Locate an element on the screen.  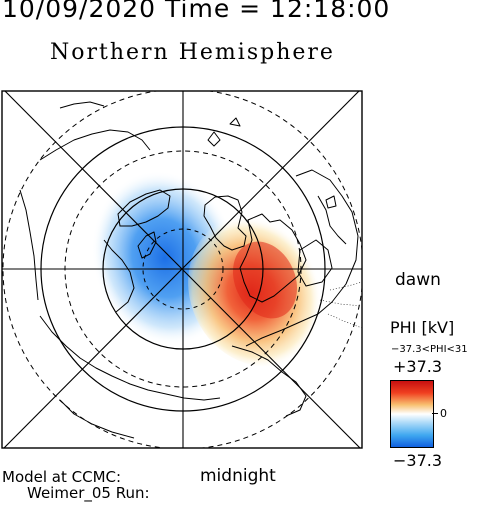
coastline-canada-arctic is located at coordinates (273, 258).